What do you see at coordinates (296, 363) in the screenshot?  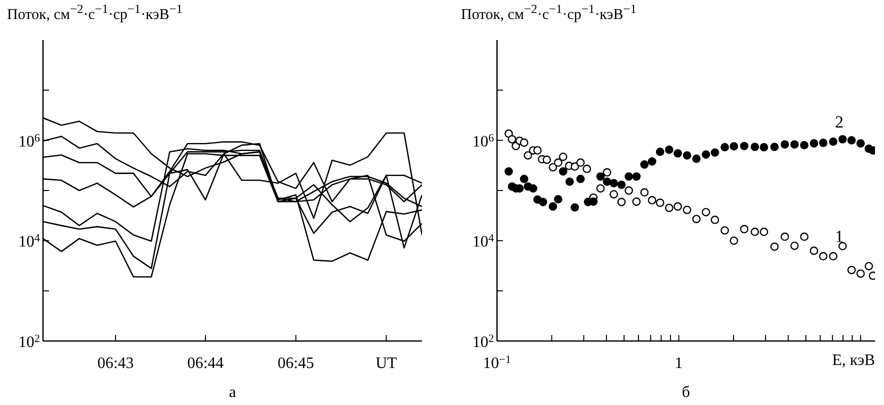 I see `x-tick-label: 06:45` at bounding box center [296, 363].